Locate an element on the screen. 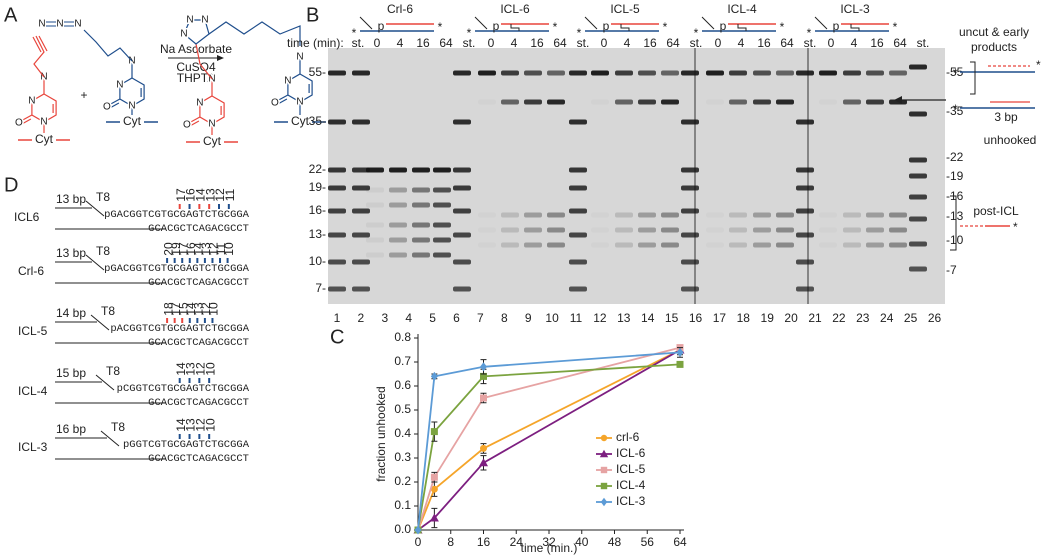 Image resolution: width=1050 pixels, height=556 pixels. panel-label: C is located at coordinates (337, 337).